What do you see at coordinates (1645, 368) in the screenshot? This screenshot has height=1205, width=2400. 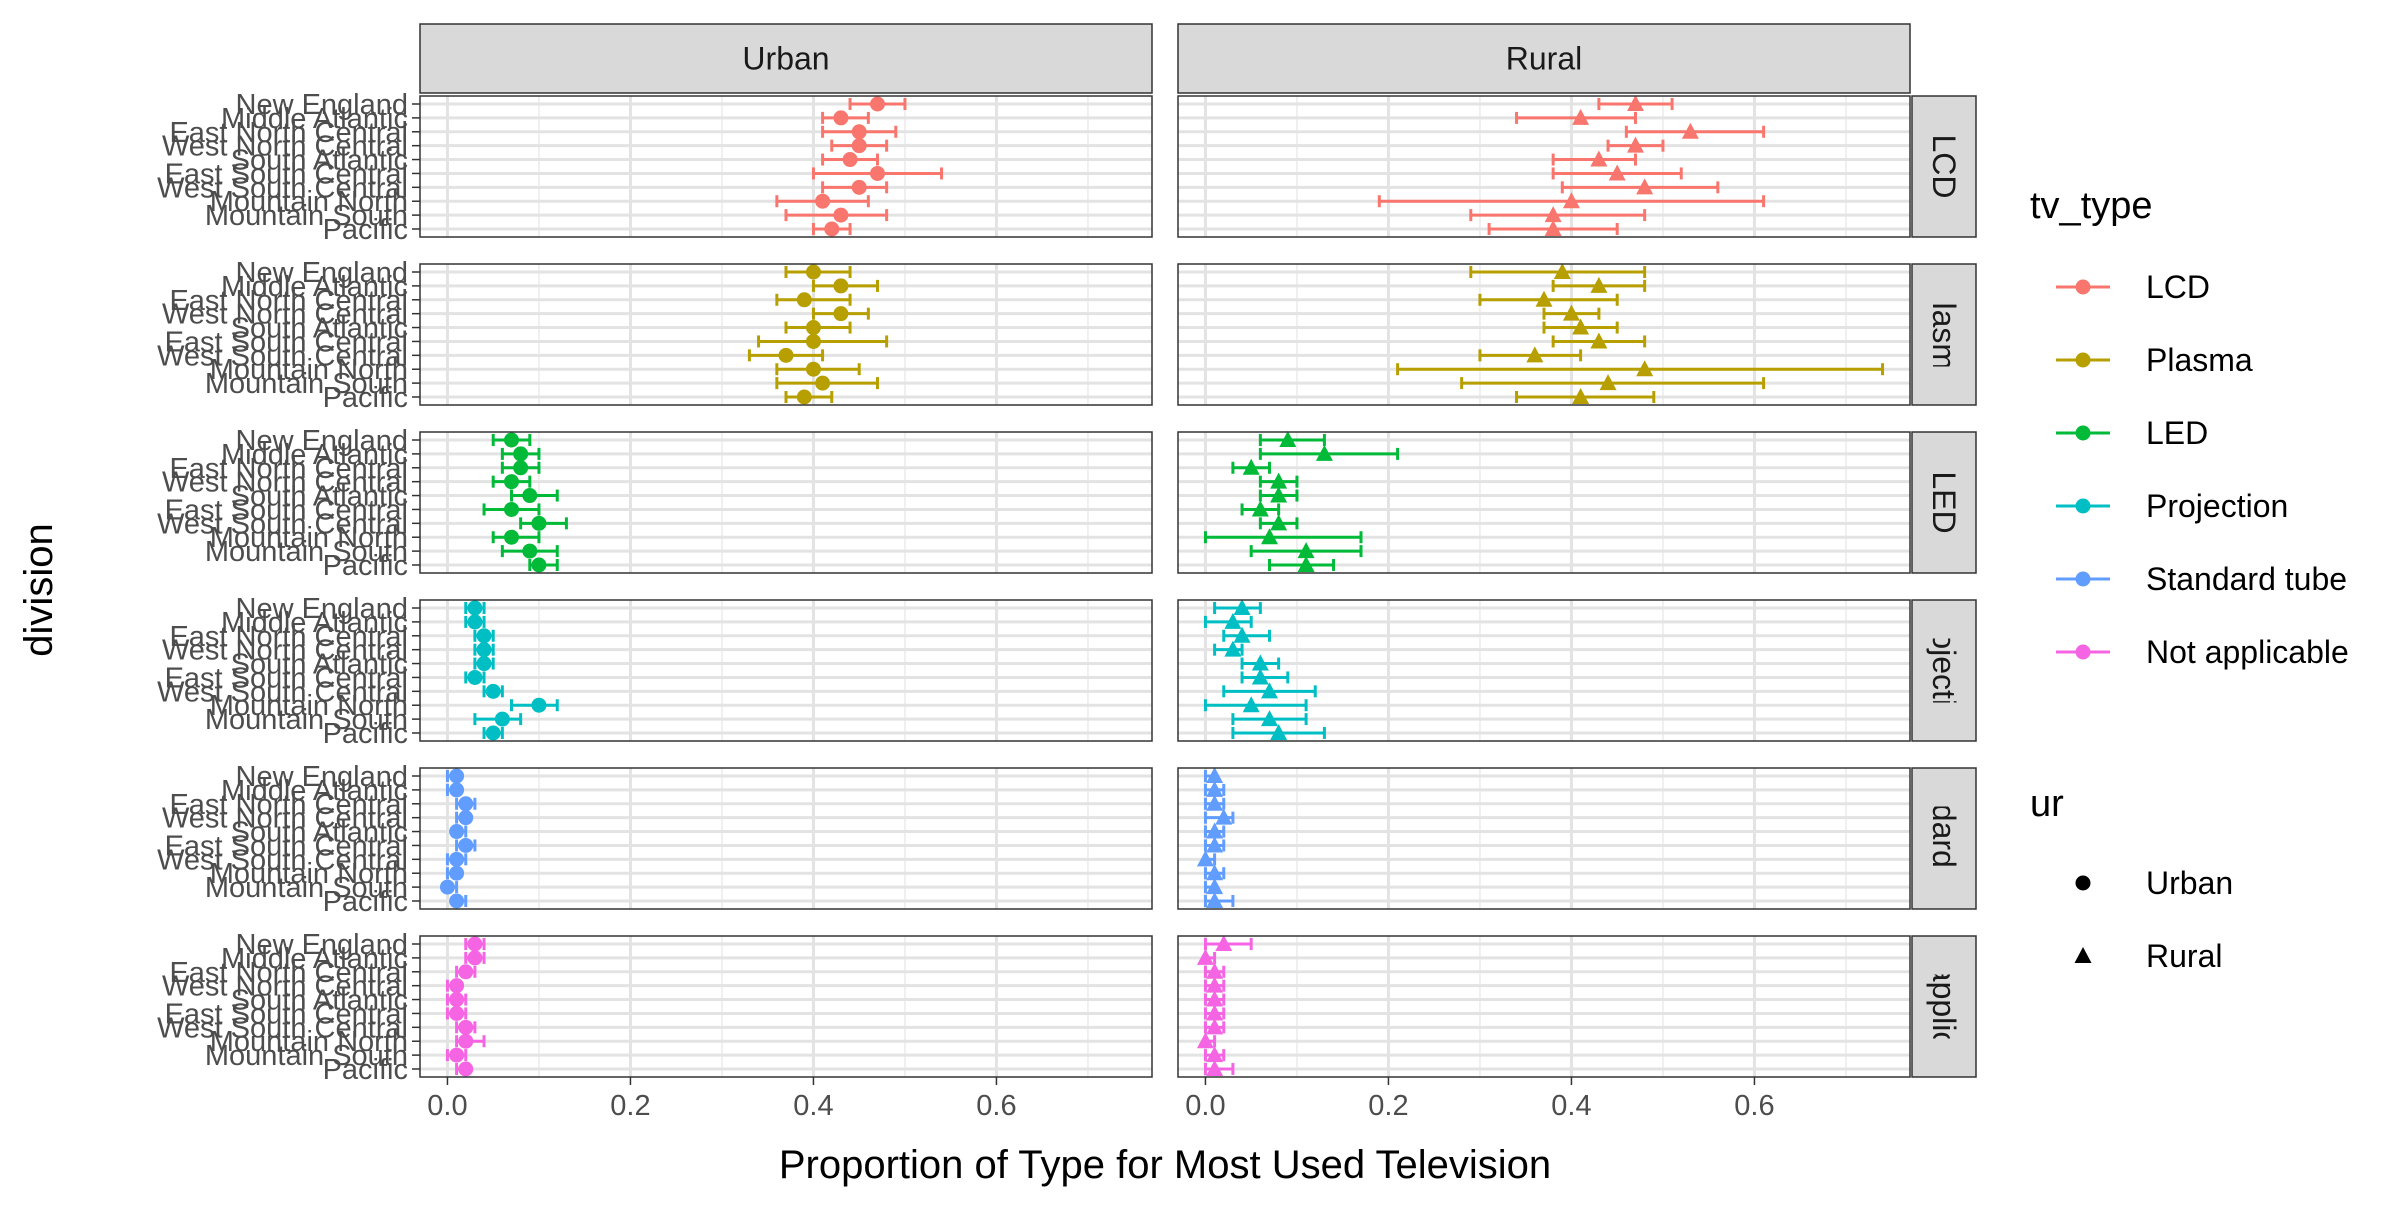 I see `point-rural-mountain-north` at bounding box center [1645, 368].